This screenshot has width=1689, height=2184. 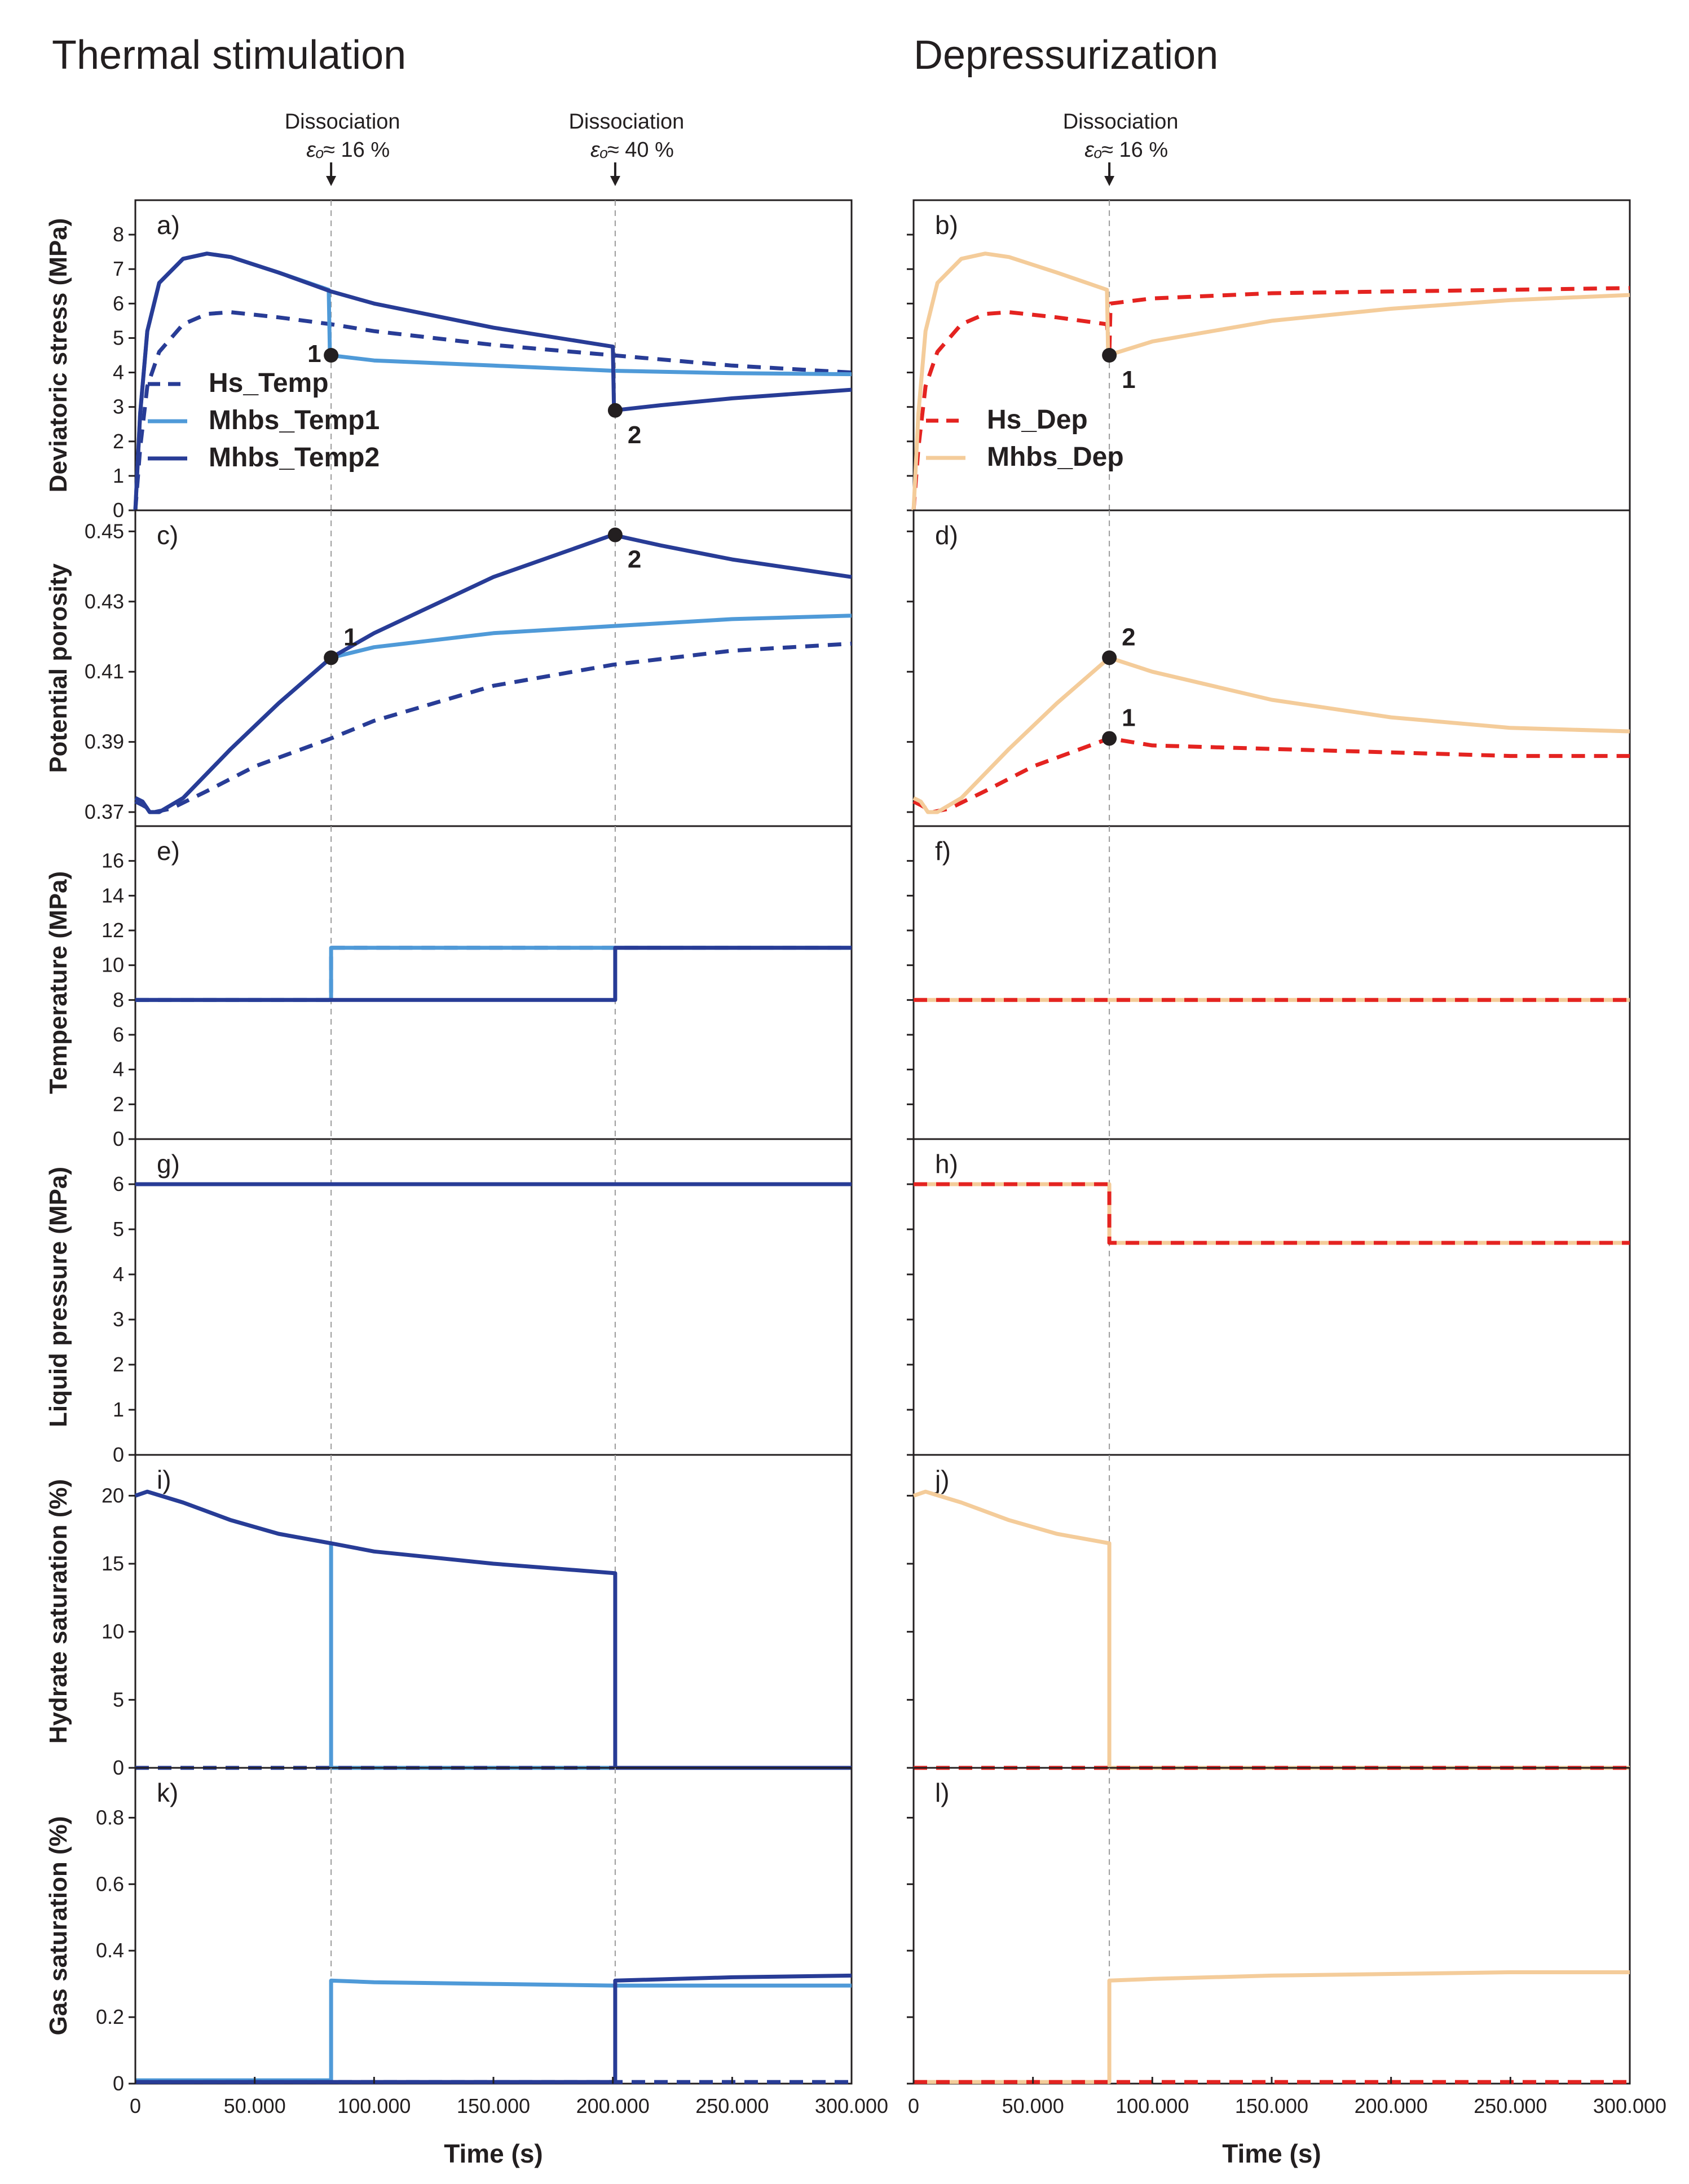 What do you see at coordinates (105, 741) in the screenshot?
I see `y-tick-label: 0.39` at bounding box center [105, 741].